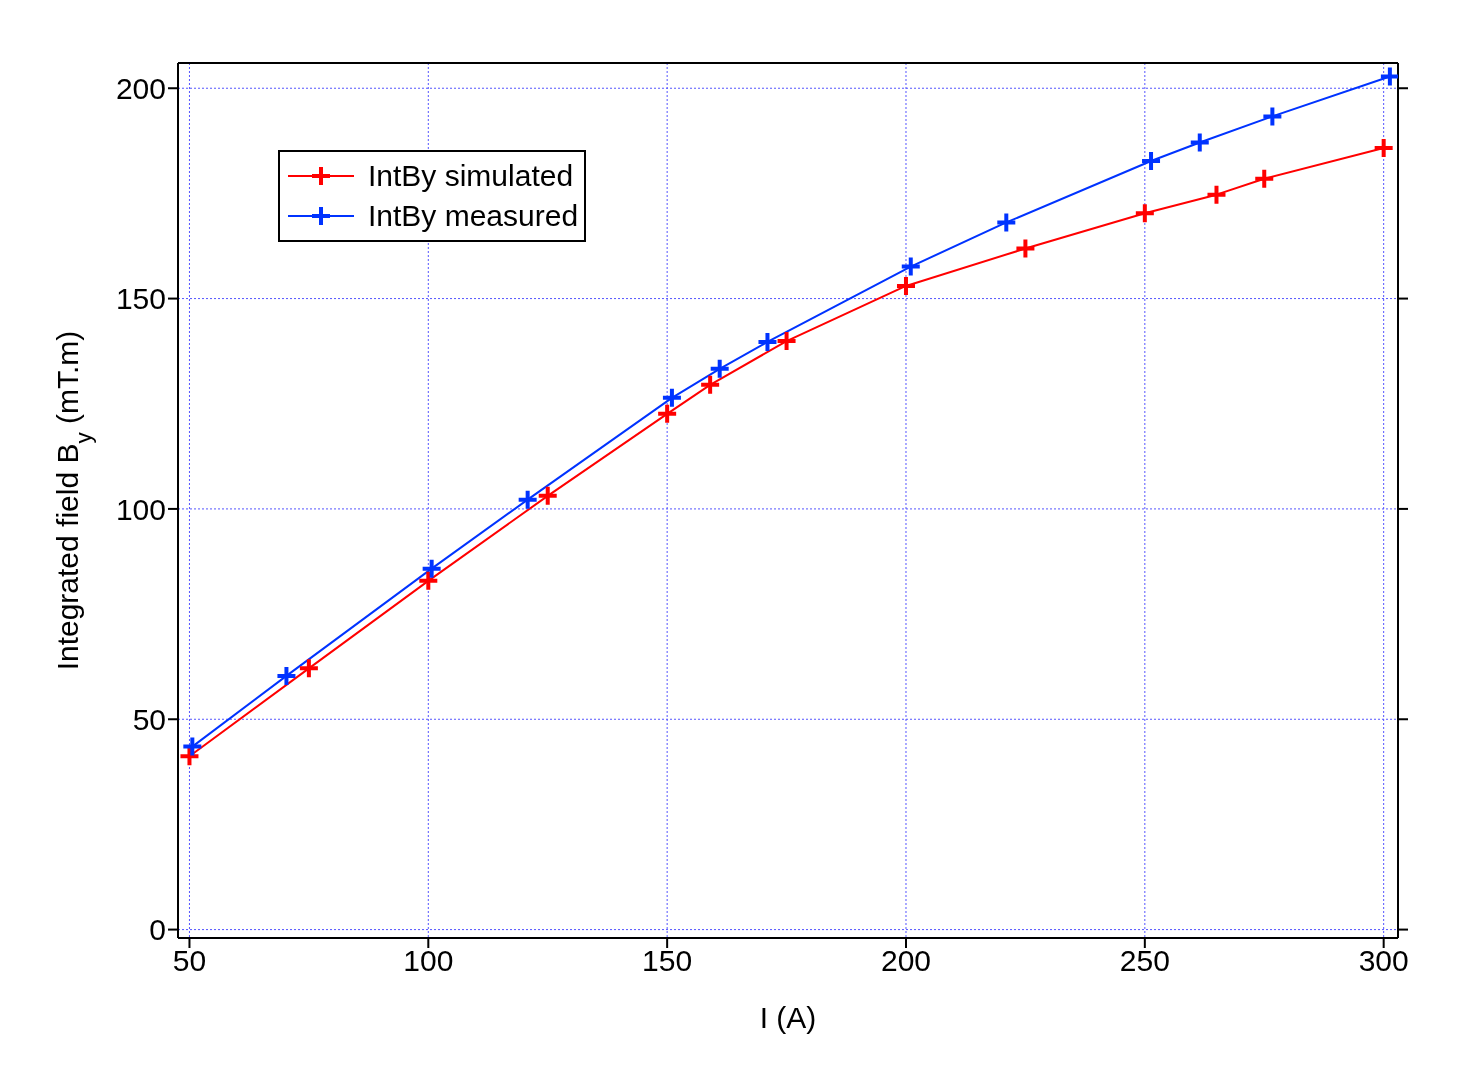  What do you see at coordinates (906, 961) in the screenshot?
I see `x-tick-label: 200` at bounding box center [906, 961].